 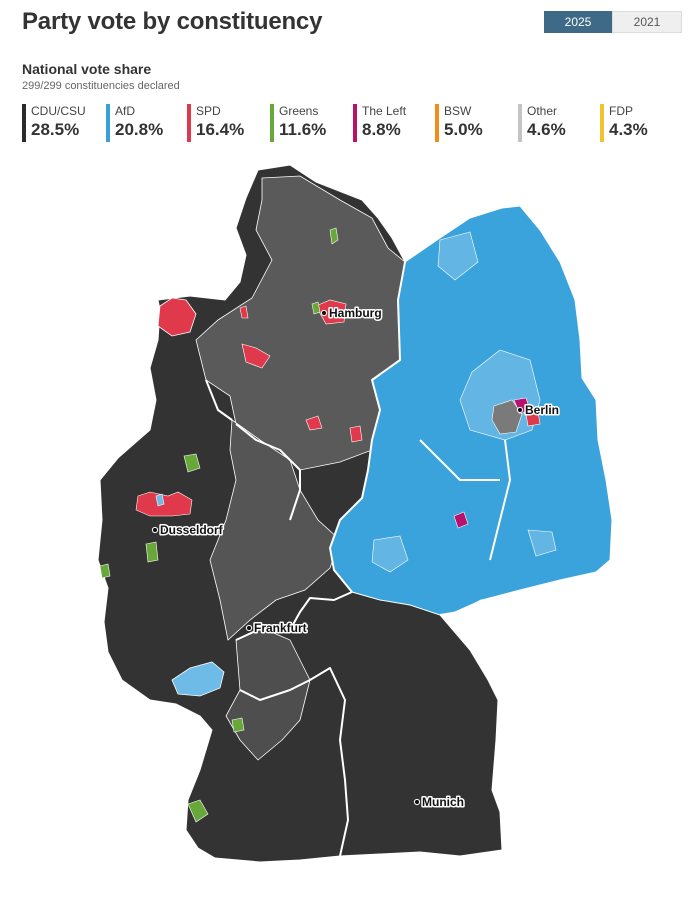 What do you see at coordinates (55, 129) in the screenshot?
I see `legend-party-share: 28.5%` at bounding box center [55, 129].